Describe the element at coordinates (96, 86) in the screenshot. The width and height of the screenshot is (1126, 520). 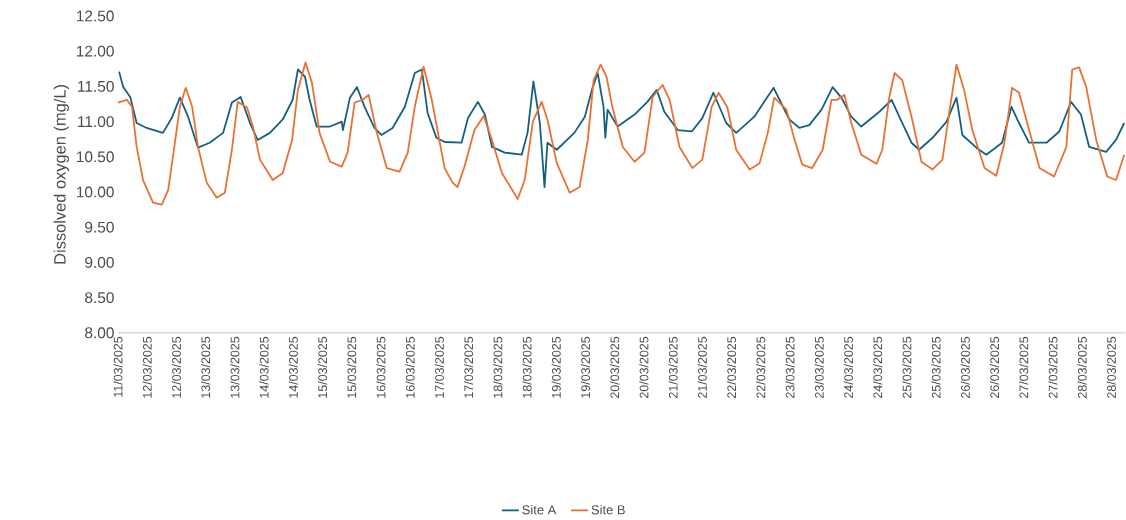
I see `y-tick-label: 11.50` at that location.